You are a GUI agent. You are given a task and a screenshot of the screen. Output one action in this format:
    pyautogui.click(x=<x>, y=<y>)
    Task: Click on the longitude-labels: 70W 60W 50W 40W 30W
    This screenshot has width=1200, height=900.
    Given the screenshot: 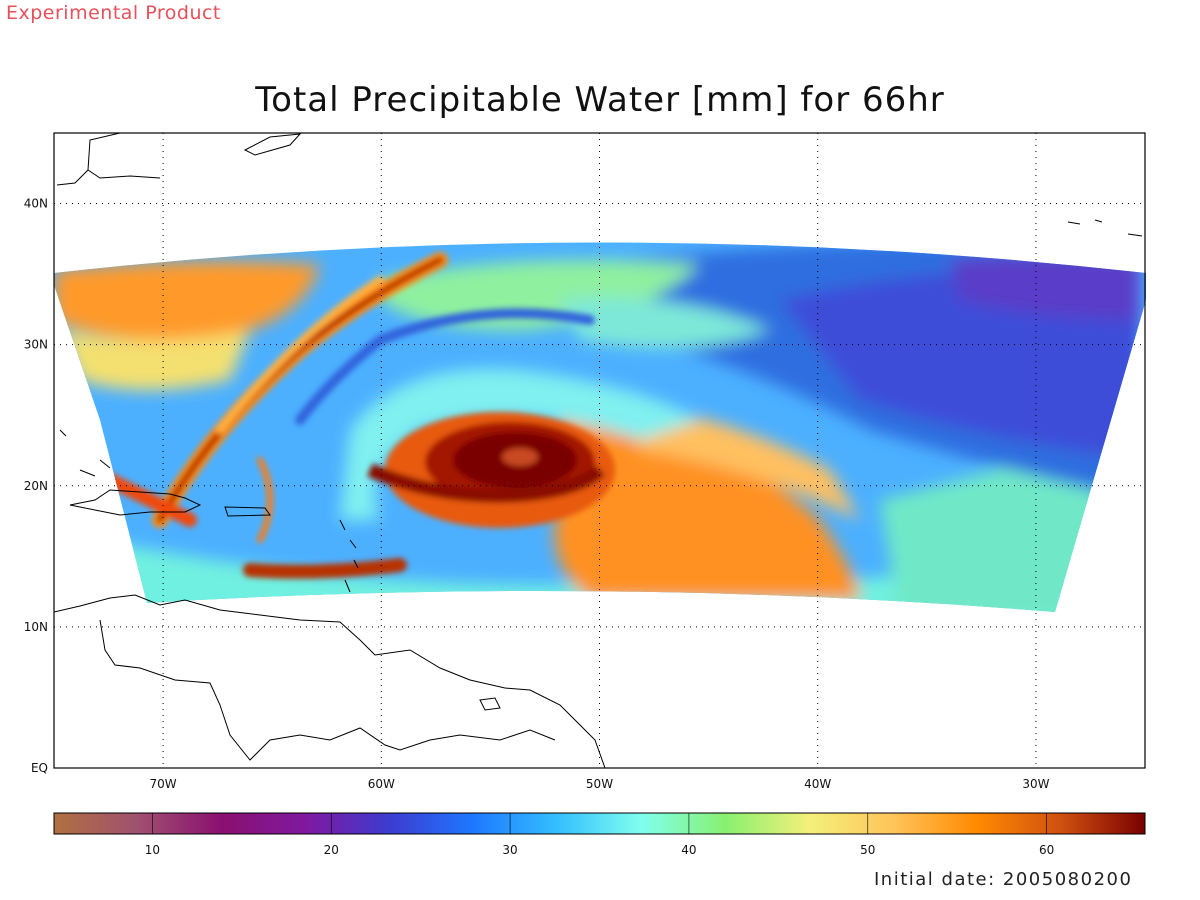 What is the action you would take?
    pyautogui.click(x=600, y=784)
    